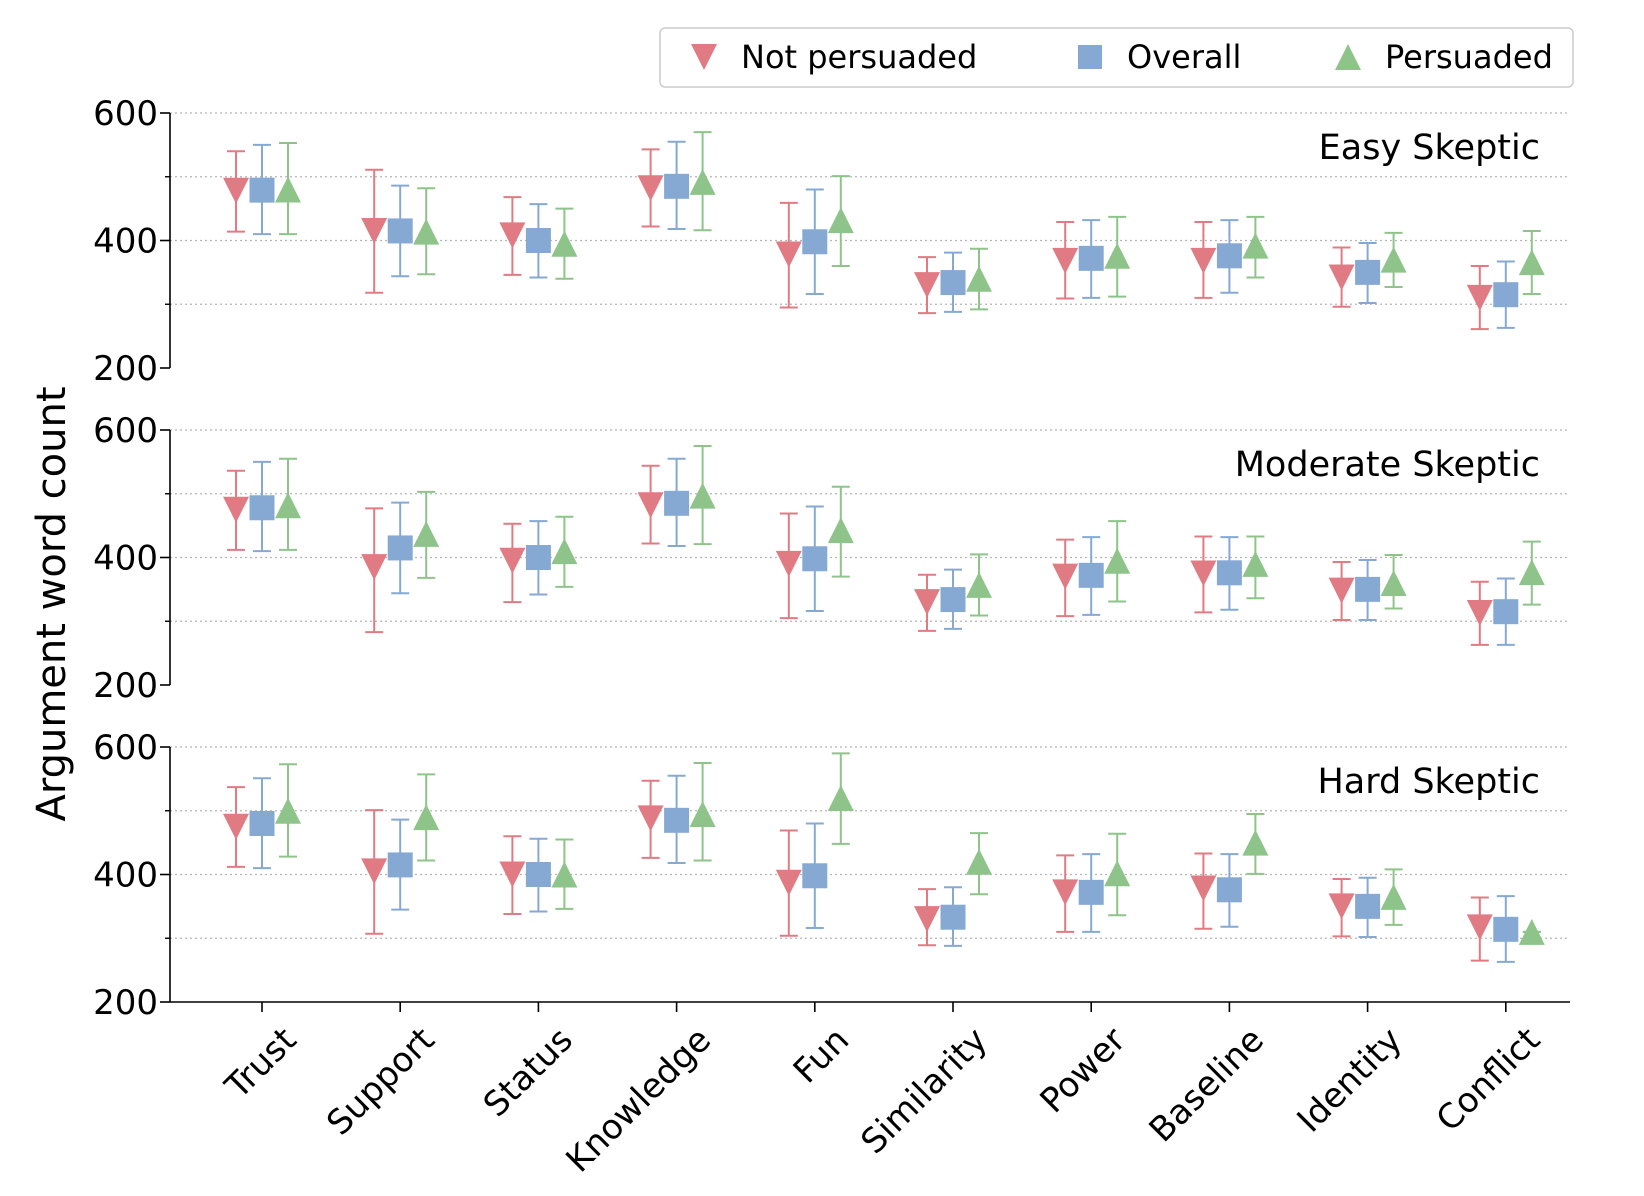  I want to click on legend-label: Persuaded, so click(1469, 57).